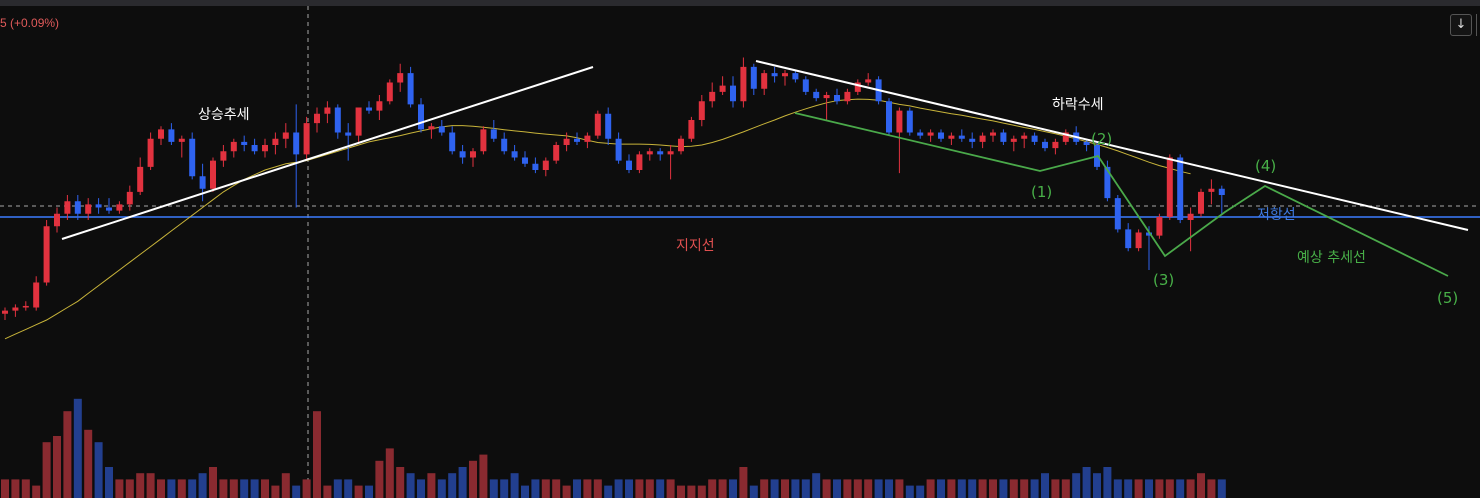  Describe the element at coordinates (1461, 25) in the screenshot. I see `scroll-to-latest-button: ↓` at that location.